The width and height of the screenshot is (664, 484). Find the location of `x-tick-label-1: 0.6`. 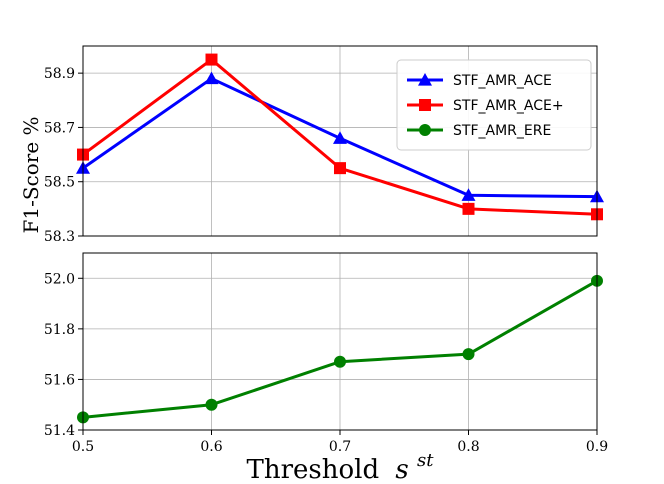

x-tick-label-1: 0.6 is located at coordinates (211, 447).